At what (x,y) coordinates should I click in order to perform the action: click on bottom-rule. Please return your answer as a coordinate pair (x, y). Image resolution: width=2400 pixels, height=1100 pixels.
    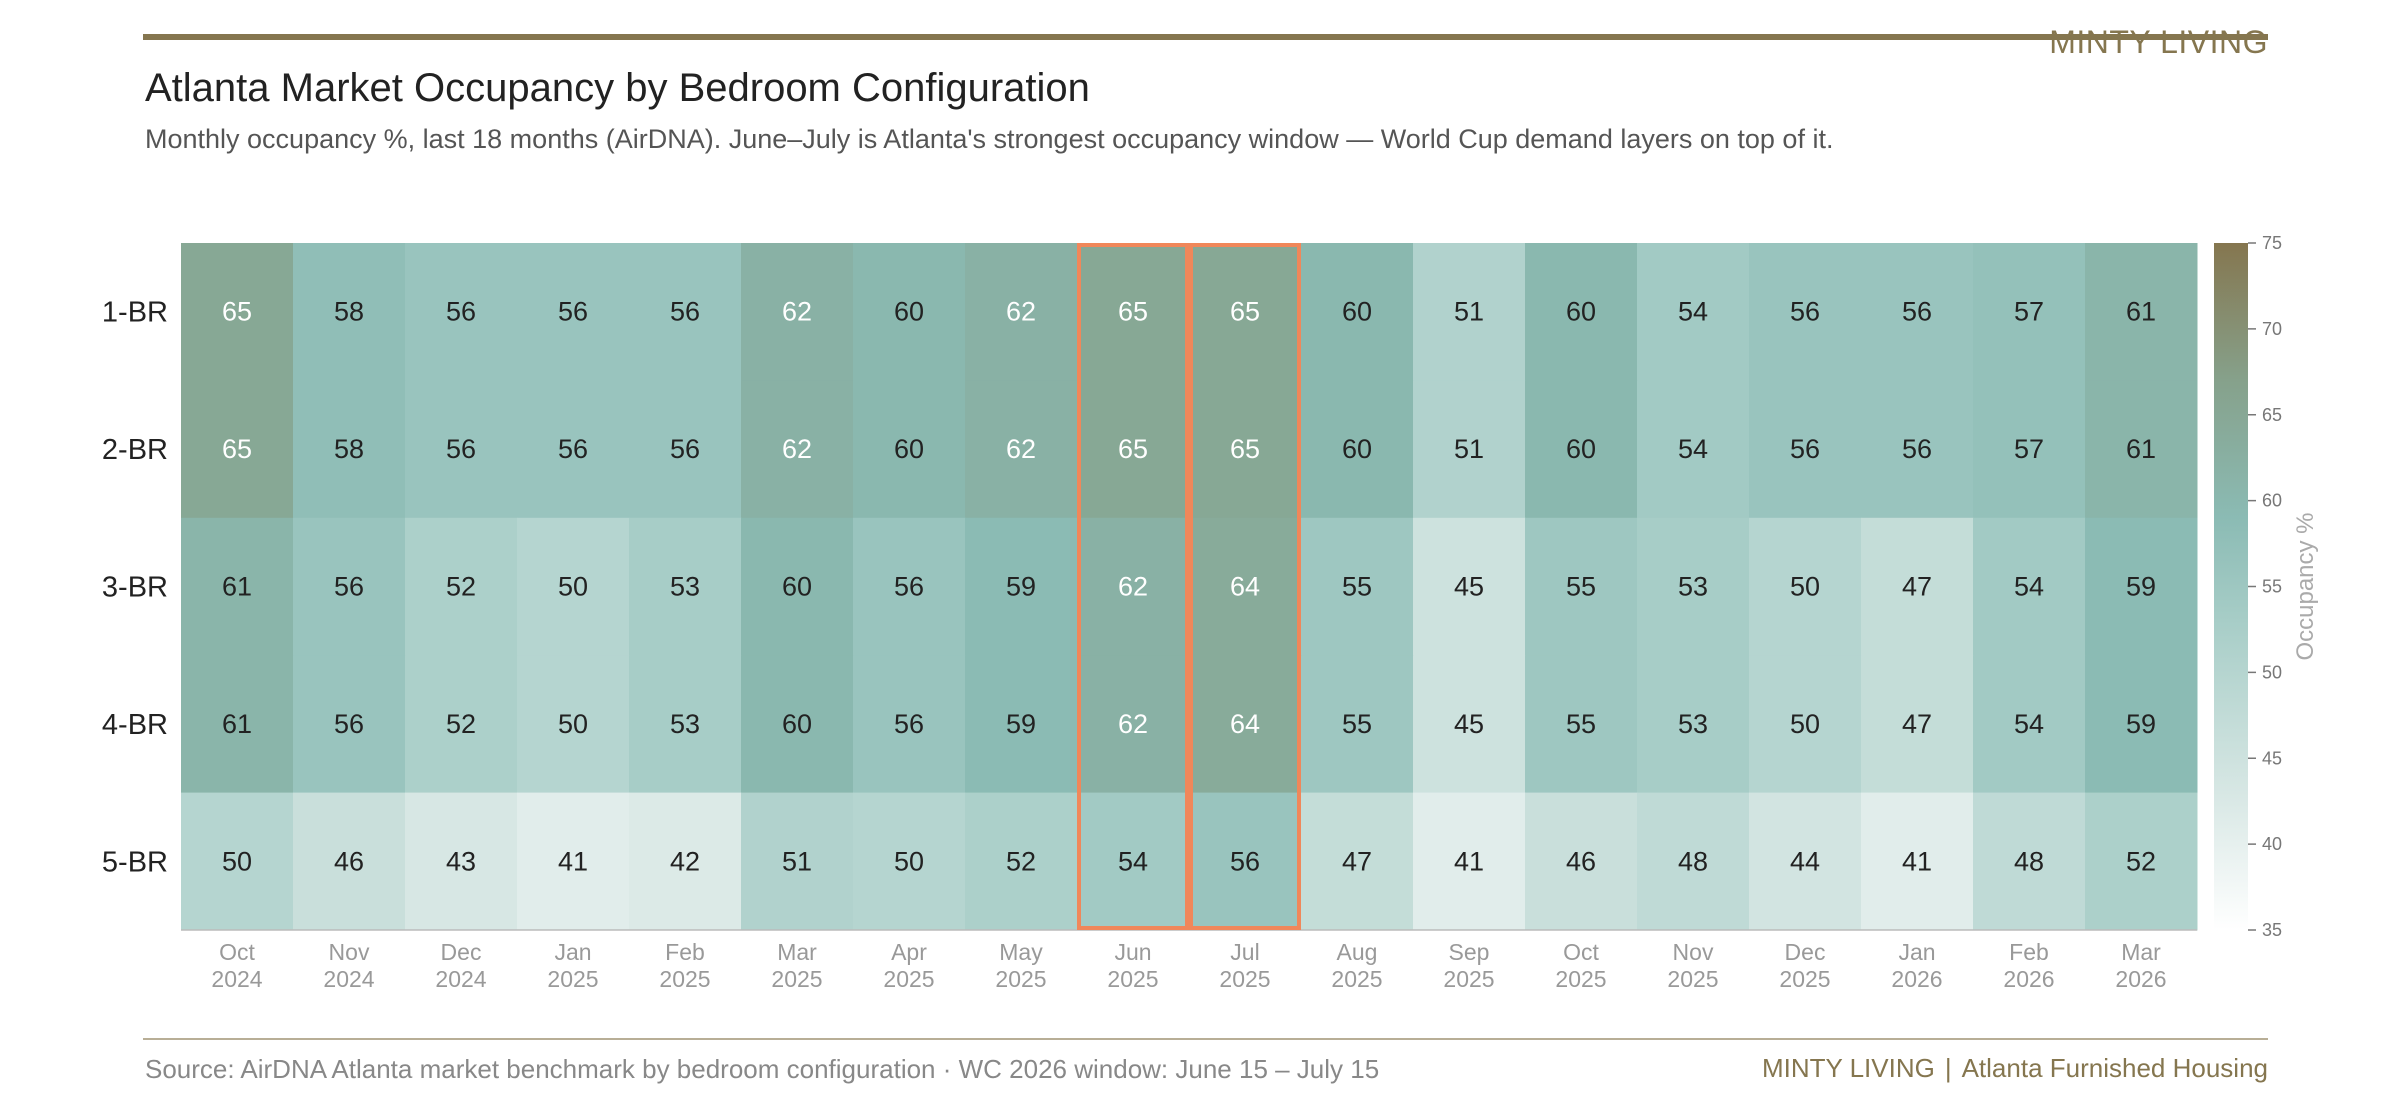
    Looking at the image, I should click on (1205, 1039).